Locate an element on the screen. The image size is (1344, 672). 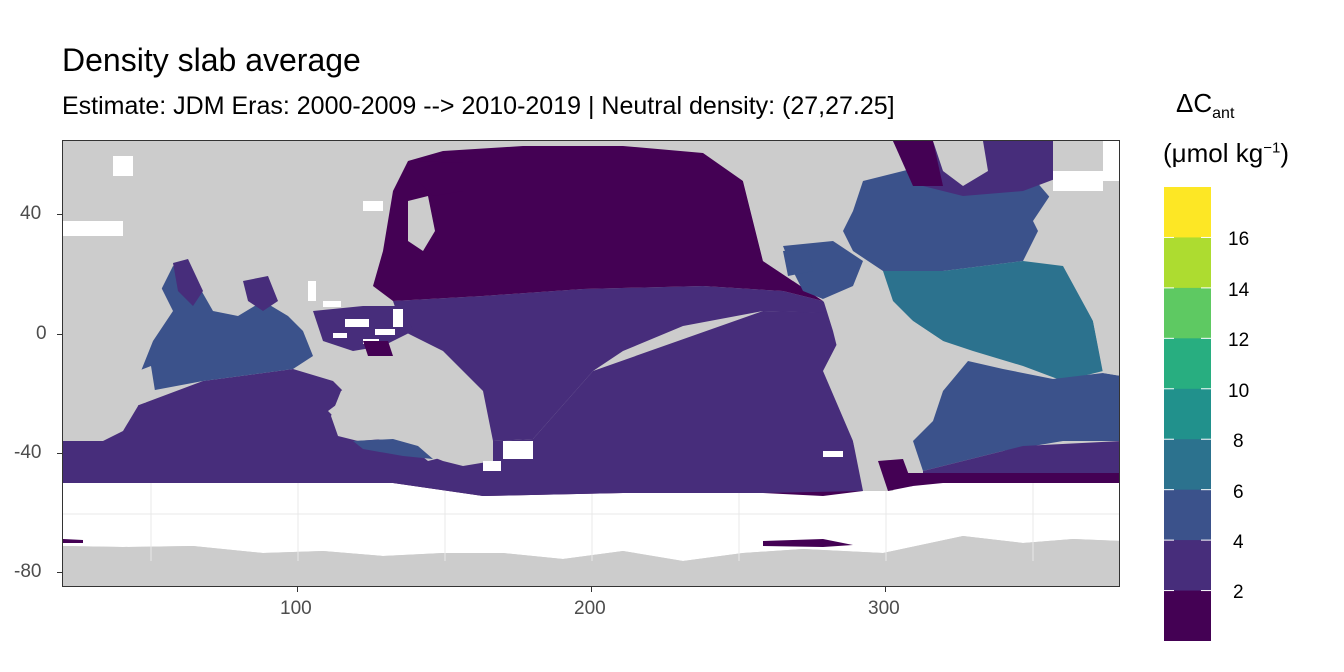
asia-land is located at coordinates (243, 226).